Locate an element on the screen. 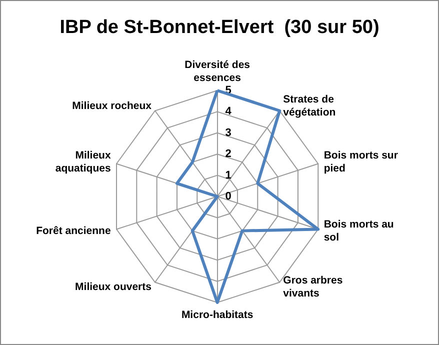 This screenshot has height=345, width=439. y-tick-label: 3 is located at coordinates (228, 132).